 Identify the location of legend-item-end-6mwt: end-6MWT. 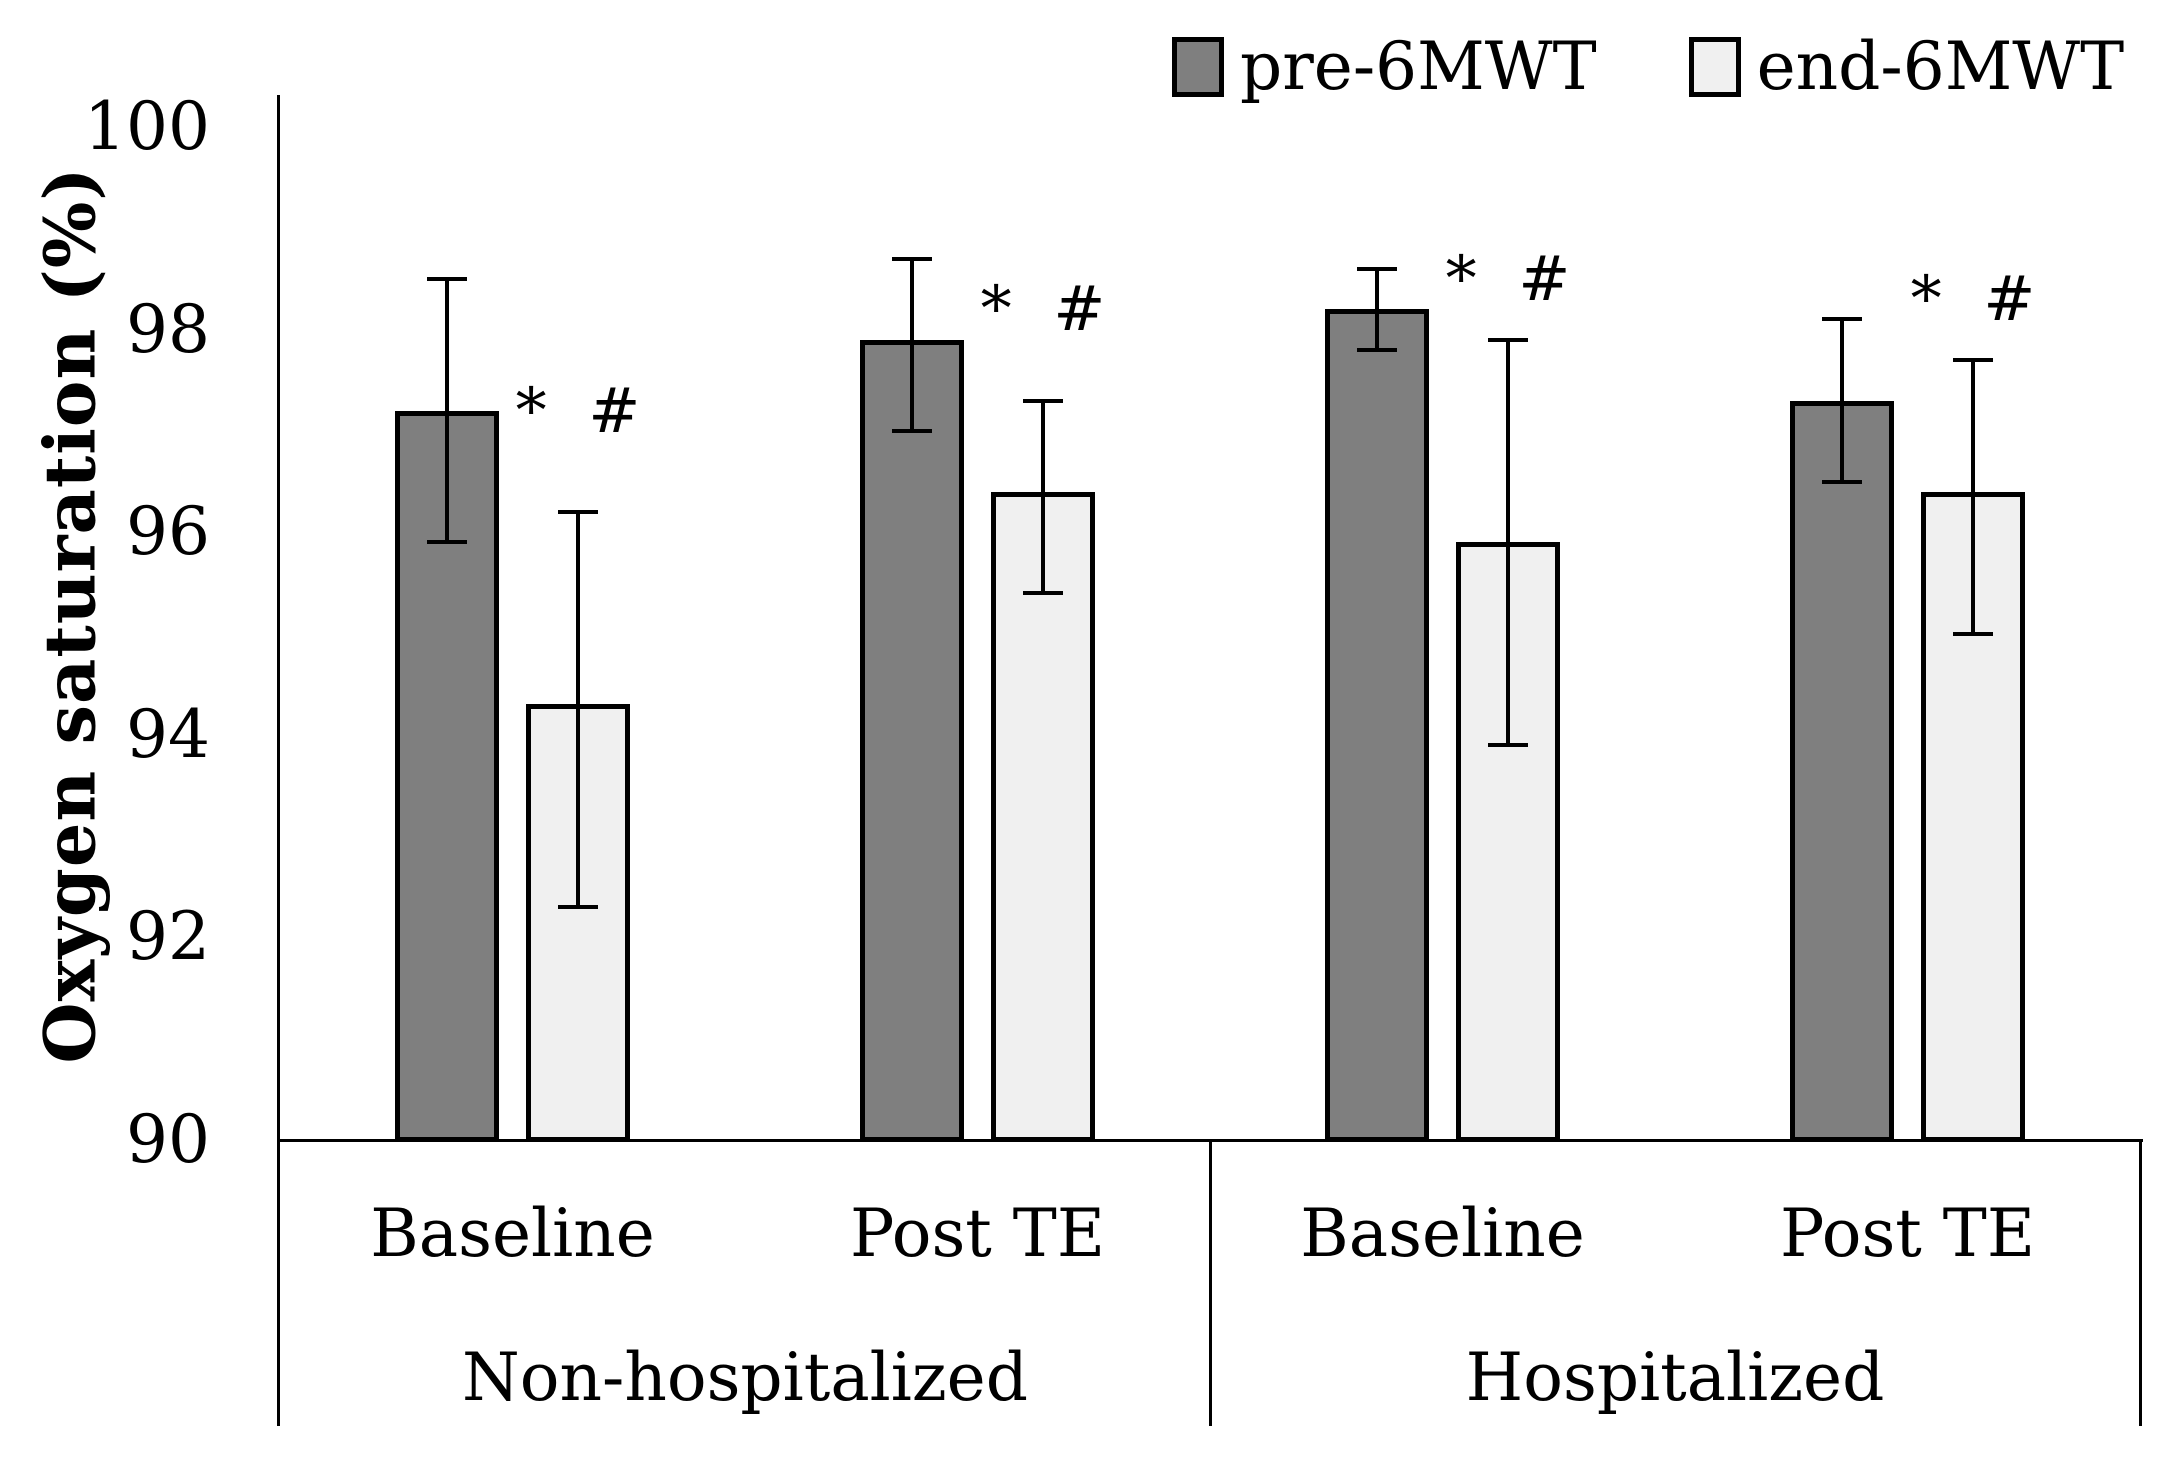
(1906, 66).